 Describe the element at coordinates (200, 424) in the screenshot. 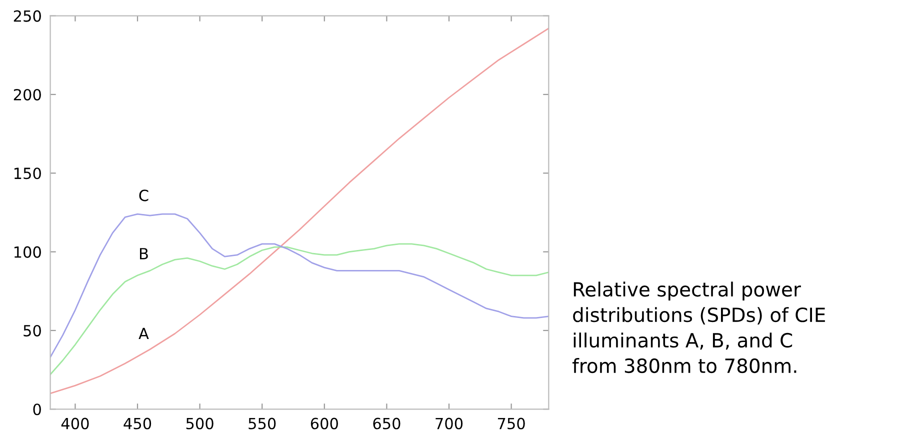

I see `x-tick-label: 500` at that location.